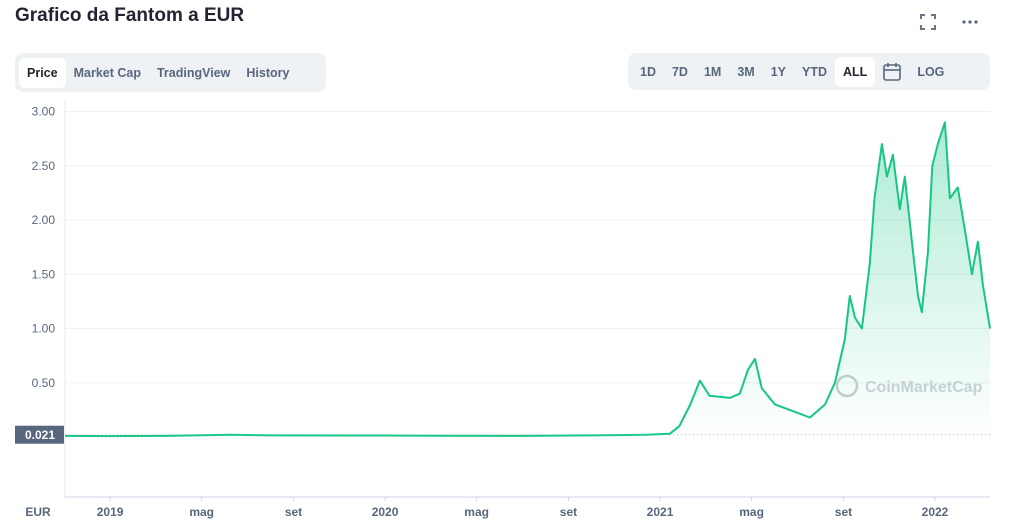 Image resolution: width=1024 pixels, height=521 pixels. I want to click on tab-button: Market Cap, so click(107, 72).